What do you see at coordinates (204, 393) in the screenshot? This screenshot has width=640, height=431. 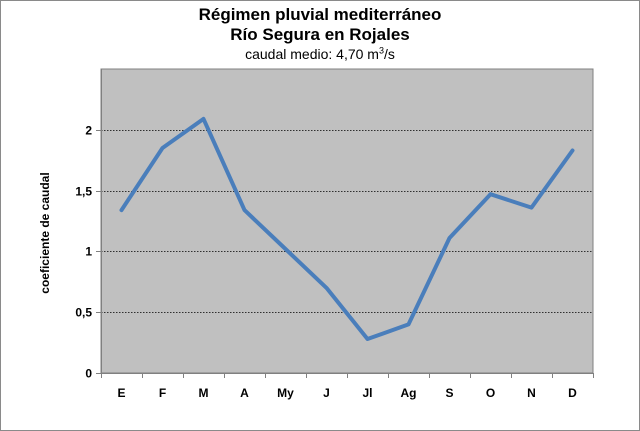 I see `x-tick-label: M` at bounding box center [204, 393].